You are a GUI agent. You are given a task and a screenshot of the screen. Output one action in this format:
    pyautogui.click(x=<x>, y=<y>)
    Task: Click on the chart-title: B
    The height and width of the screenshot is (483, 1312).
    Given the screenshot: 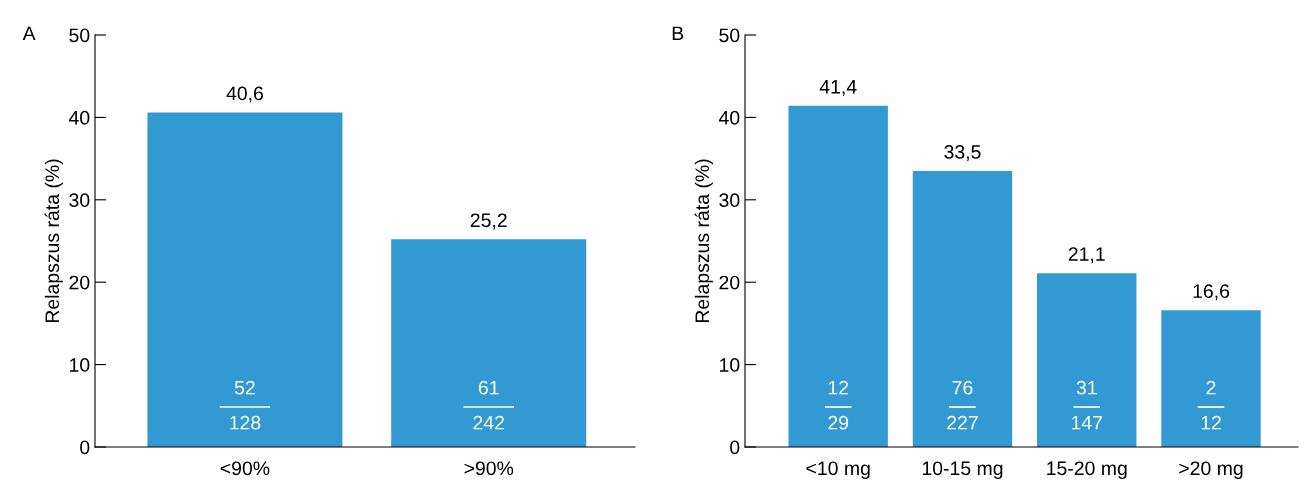 What is the action you would take?
    pyautogui.click(x=678, y=33)
    